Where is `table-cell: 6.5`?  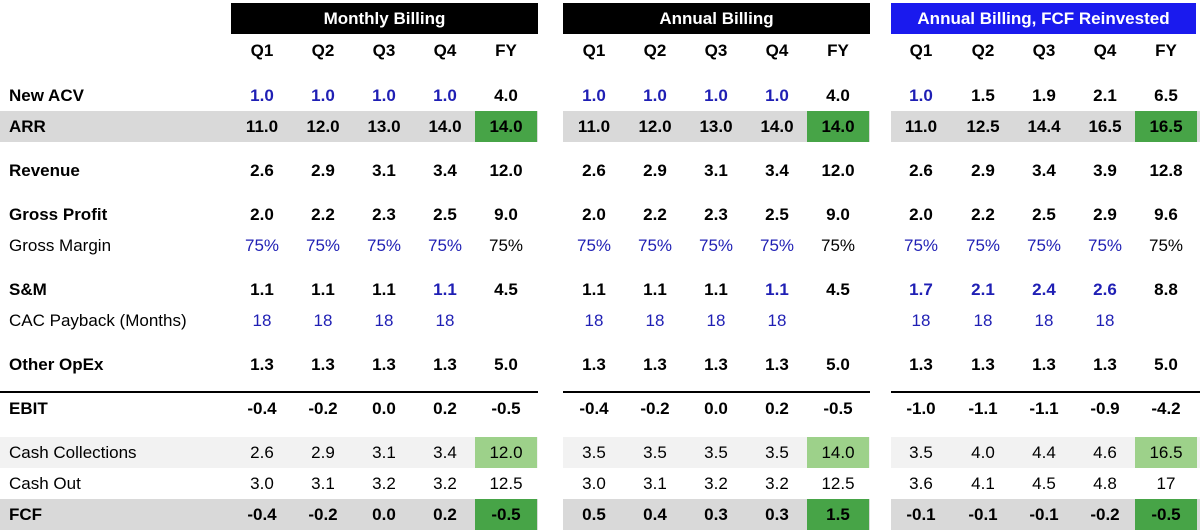 table-cell: 6.5 is located at coordinates (1166, 95).